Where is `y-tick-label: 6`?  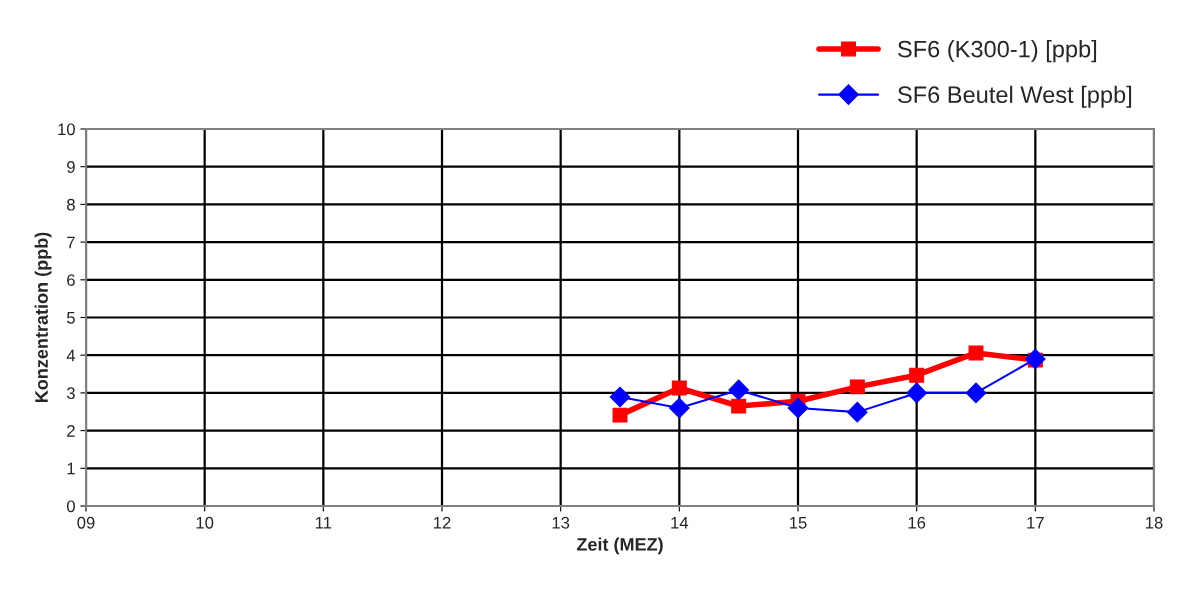
y-tick-label: 6 is located at coordinates (71, 280).